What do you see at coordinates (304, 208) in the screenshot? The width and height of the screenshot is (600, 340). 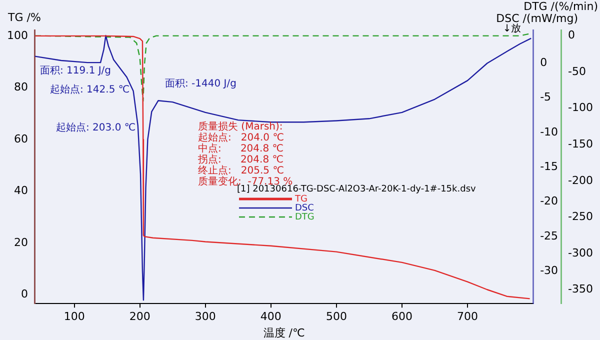 I see `text: DSC` at bounding box center [304, 208].